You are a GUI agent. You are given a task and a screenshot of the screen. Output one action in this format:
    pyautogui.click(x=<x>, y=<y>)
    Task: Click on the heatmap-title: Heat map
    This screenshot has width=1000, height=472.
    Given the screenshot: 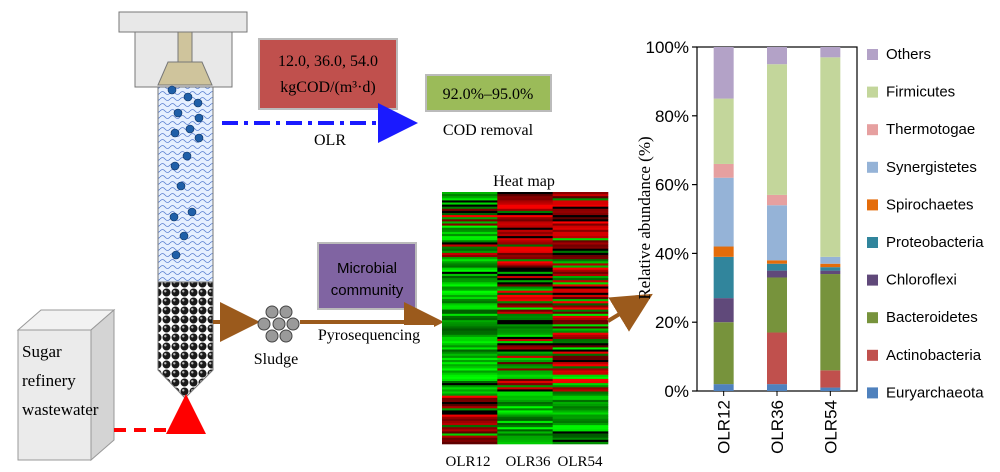 What is the action you would take?
    pyautogui.click(x=524, y=181)
    